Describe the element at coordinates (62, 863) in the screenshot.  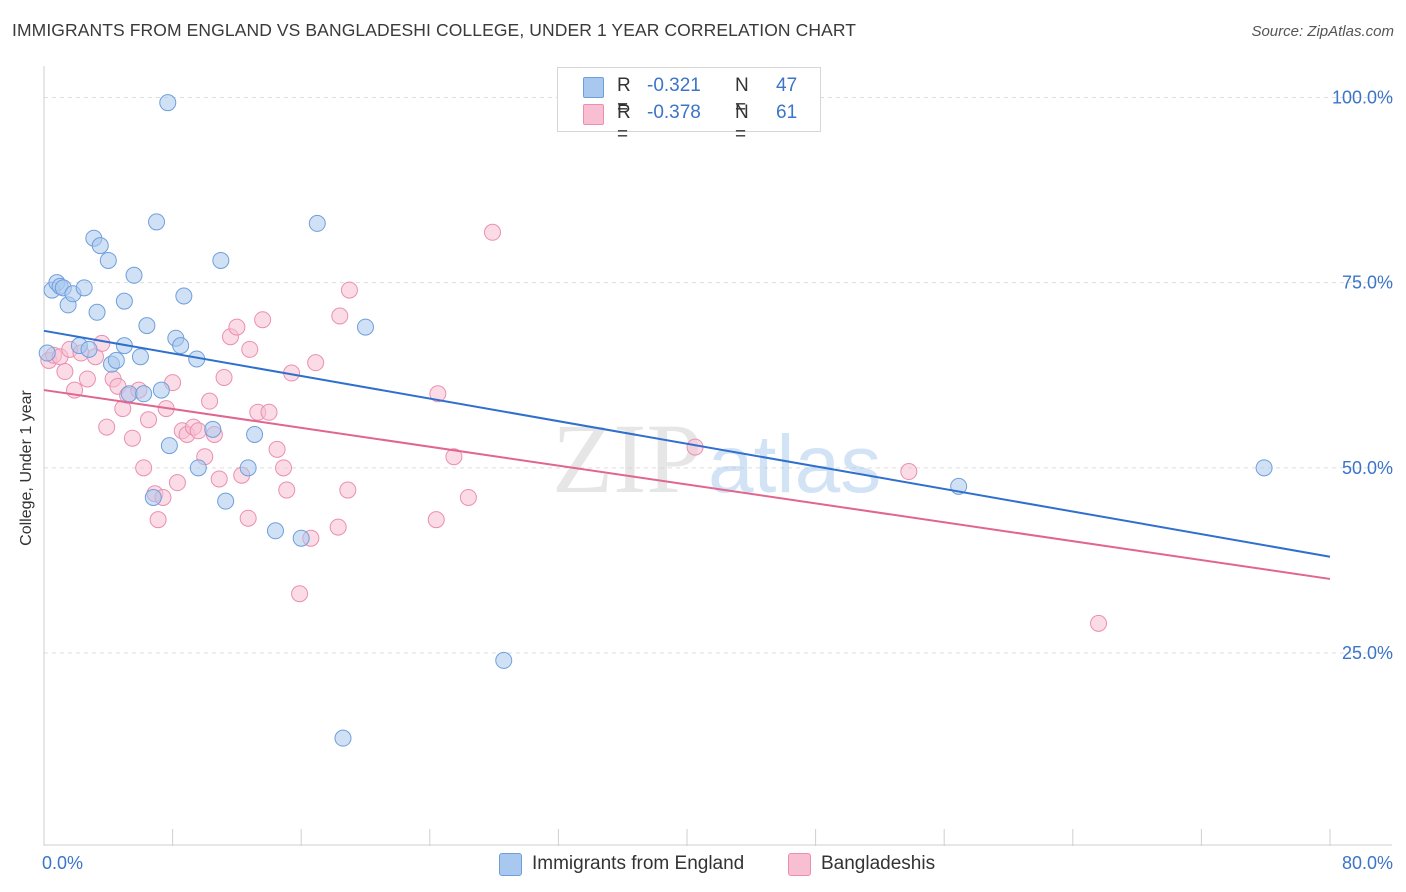
I see `x-tick-label: 0.0%` at that location.